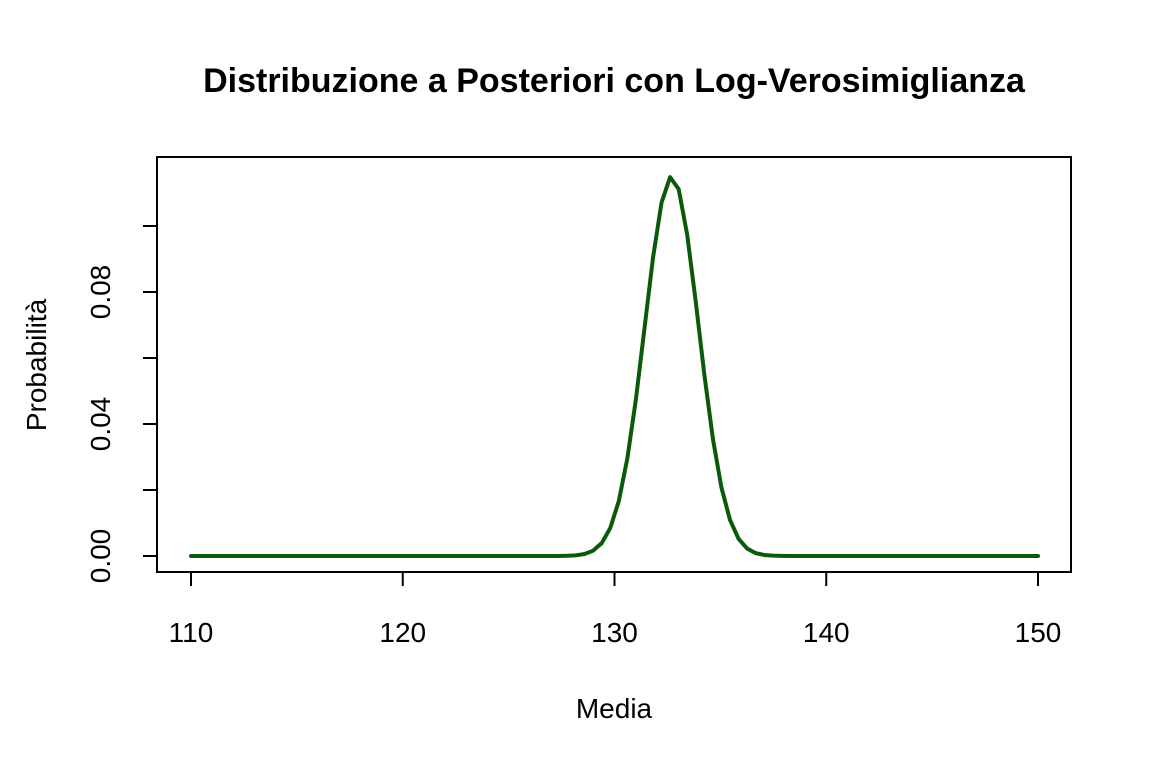 The image size is (1152, 768). I want to click on x-tick-label: 150, so click(1038, 632).